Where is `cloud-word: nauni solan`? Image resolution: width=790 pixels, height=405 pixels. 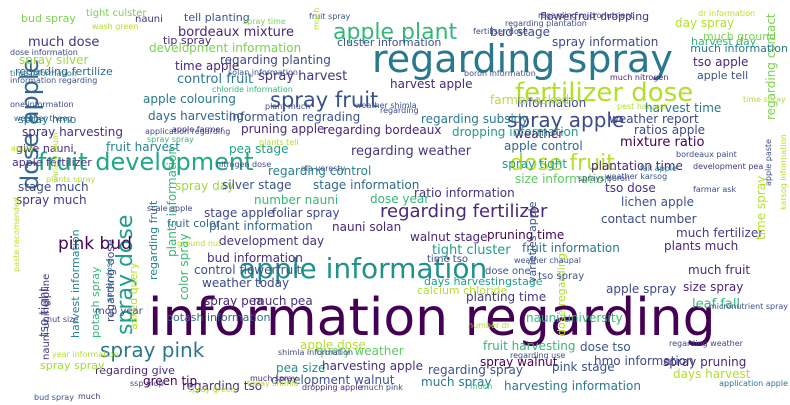
cloud-word: nauni solan is located at coordinates (367, 227).